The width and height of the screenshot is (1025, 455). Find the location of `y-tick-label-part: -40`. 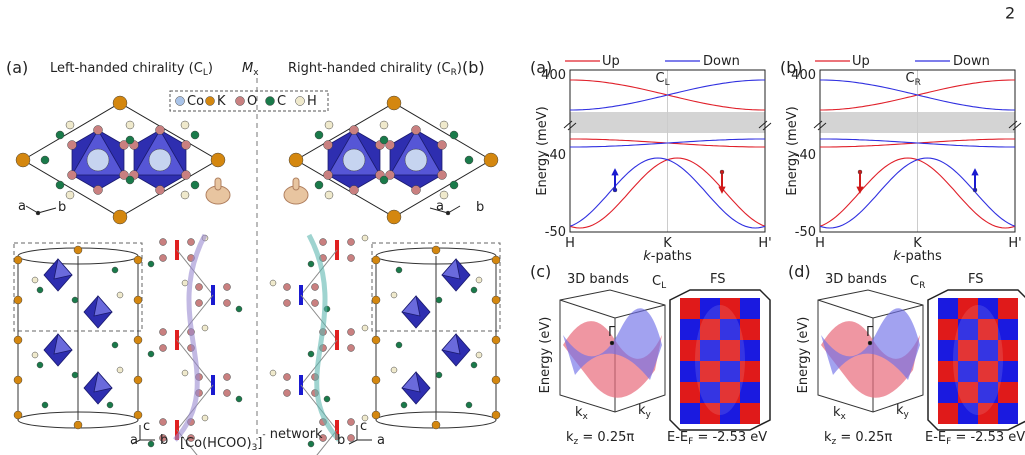

y-tick-label-part: -40 is located at coordinates (555, 155).